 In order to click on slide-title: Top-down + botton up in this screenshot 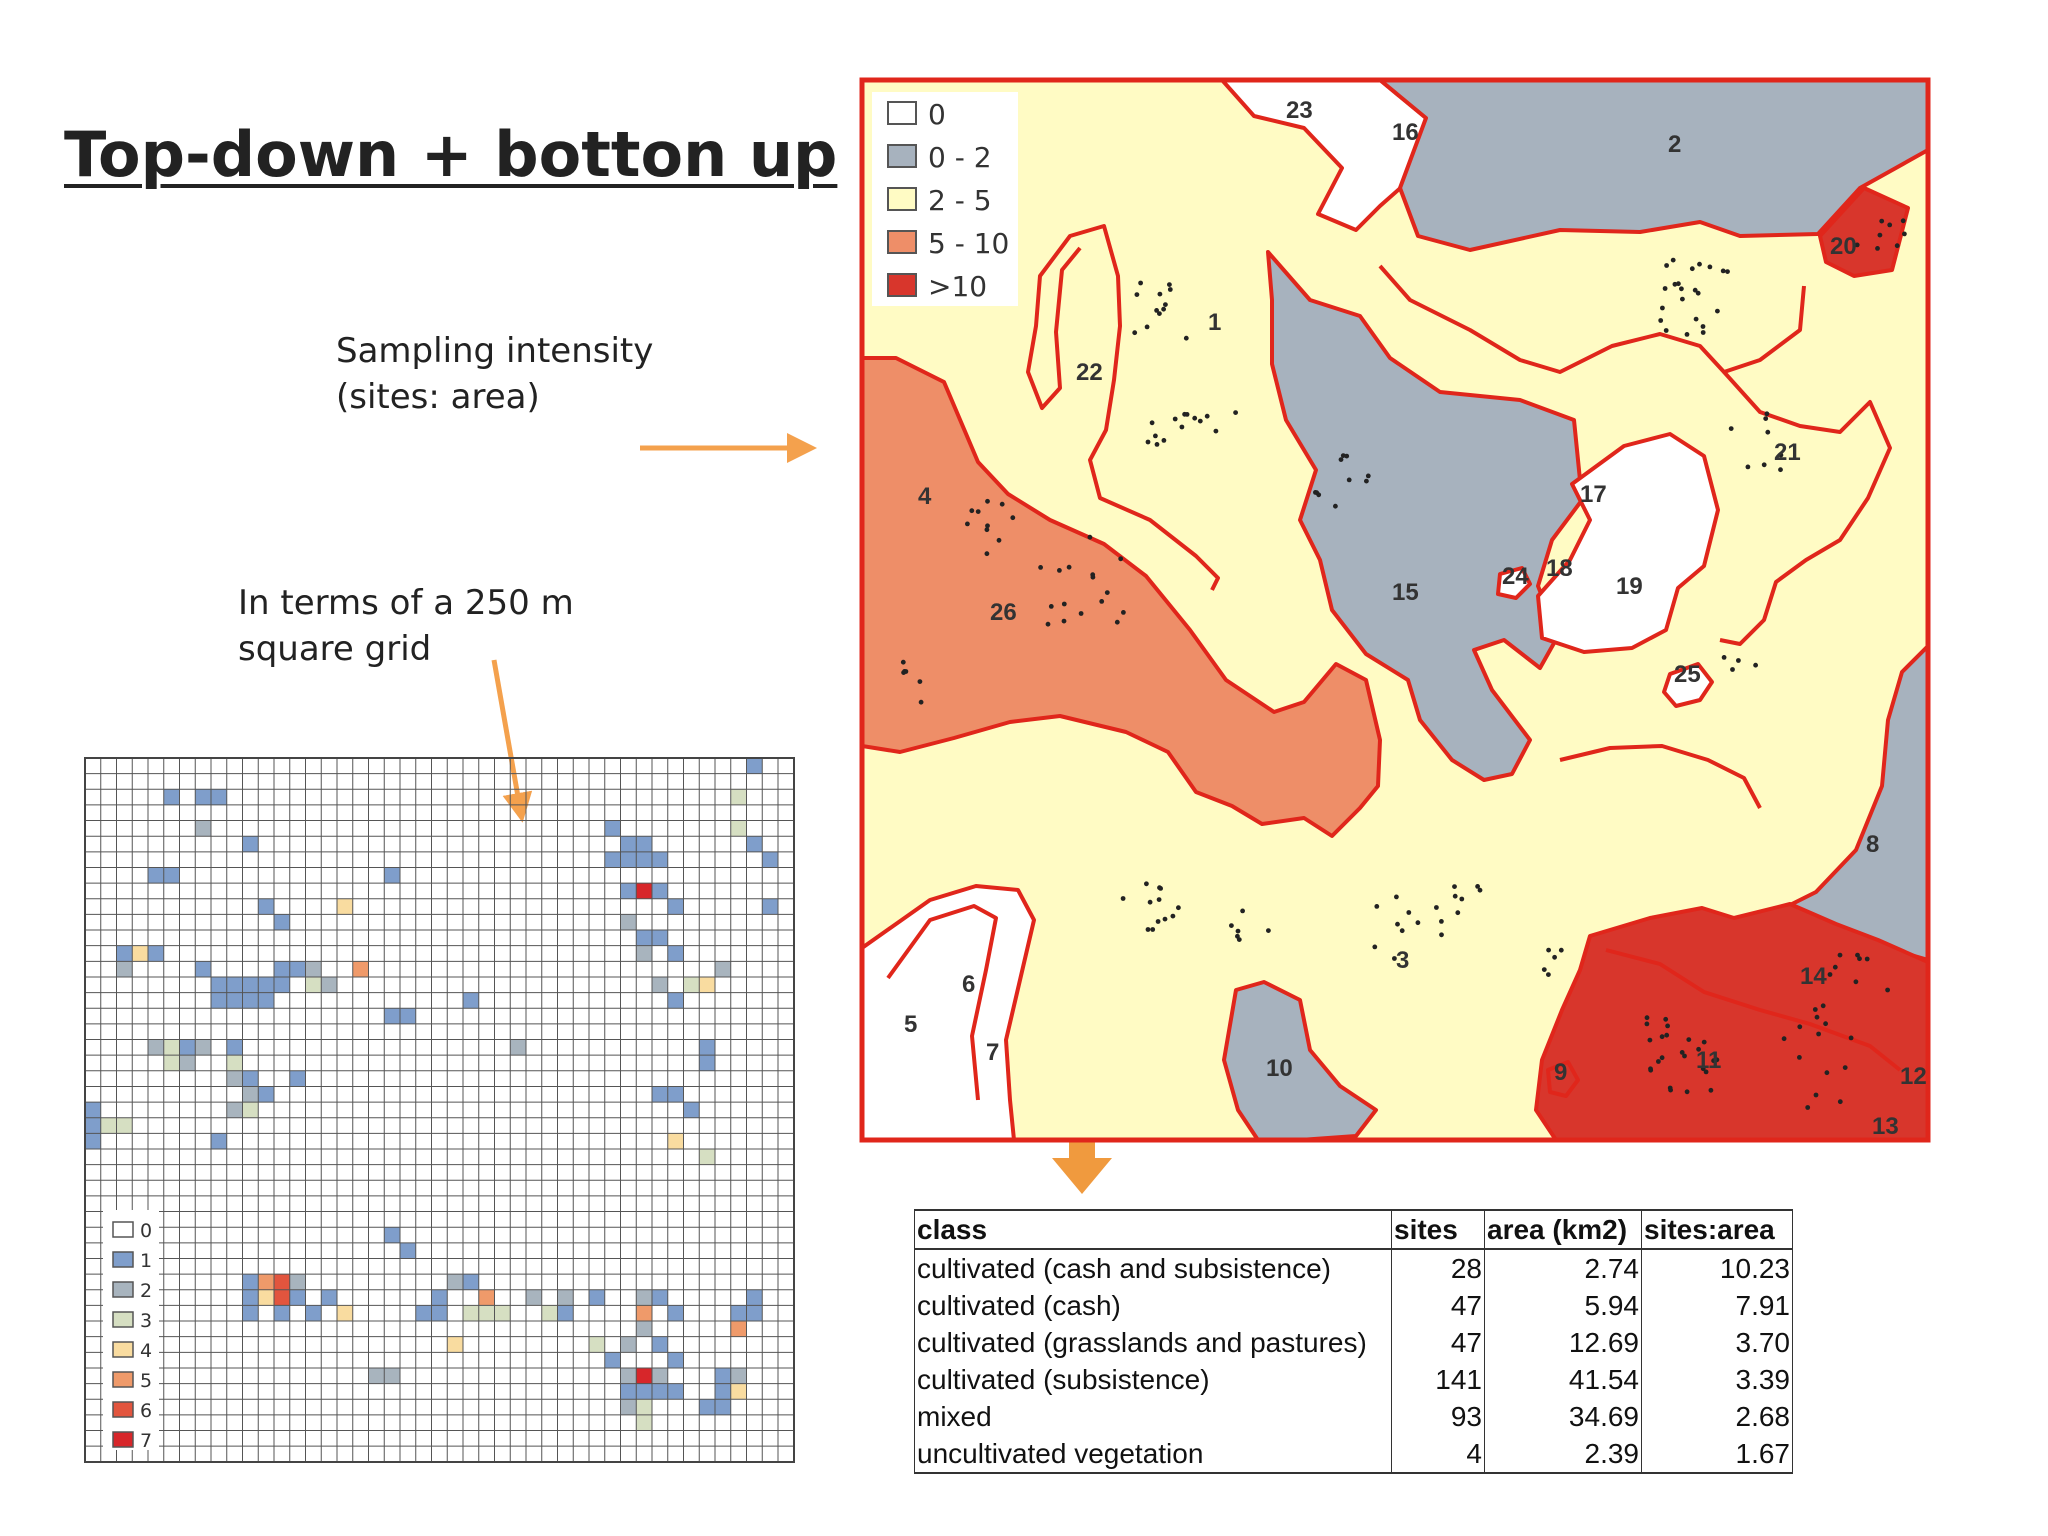, I will do `click(451, 154)`.